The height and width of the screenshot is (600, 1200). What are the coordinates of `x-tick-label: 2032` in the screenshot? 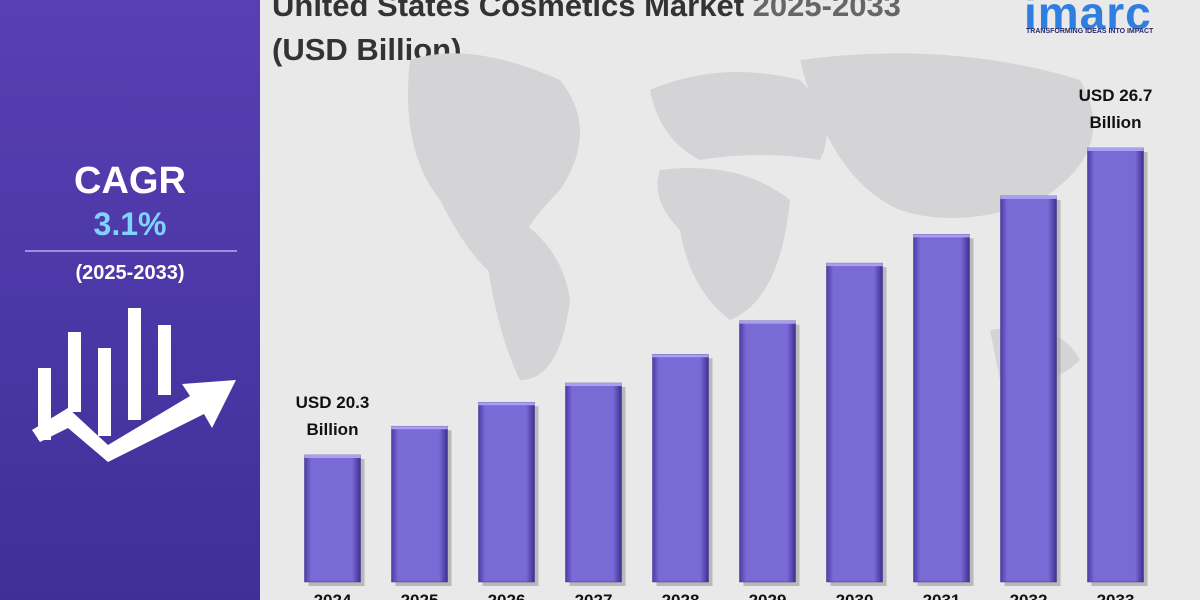 It's located at (1029, 595).